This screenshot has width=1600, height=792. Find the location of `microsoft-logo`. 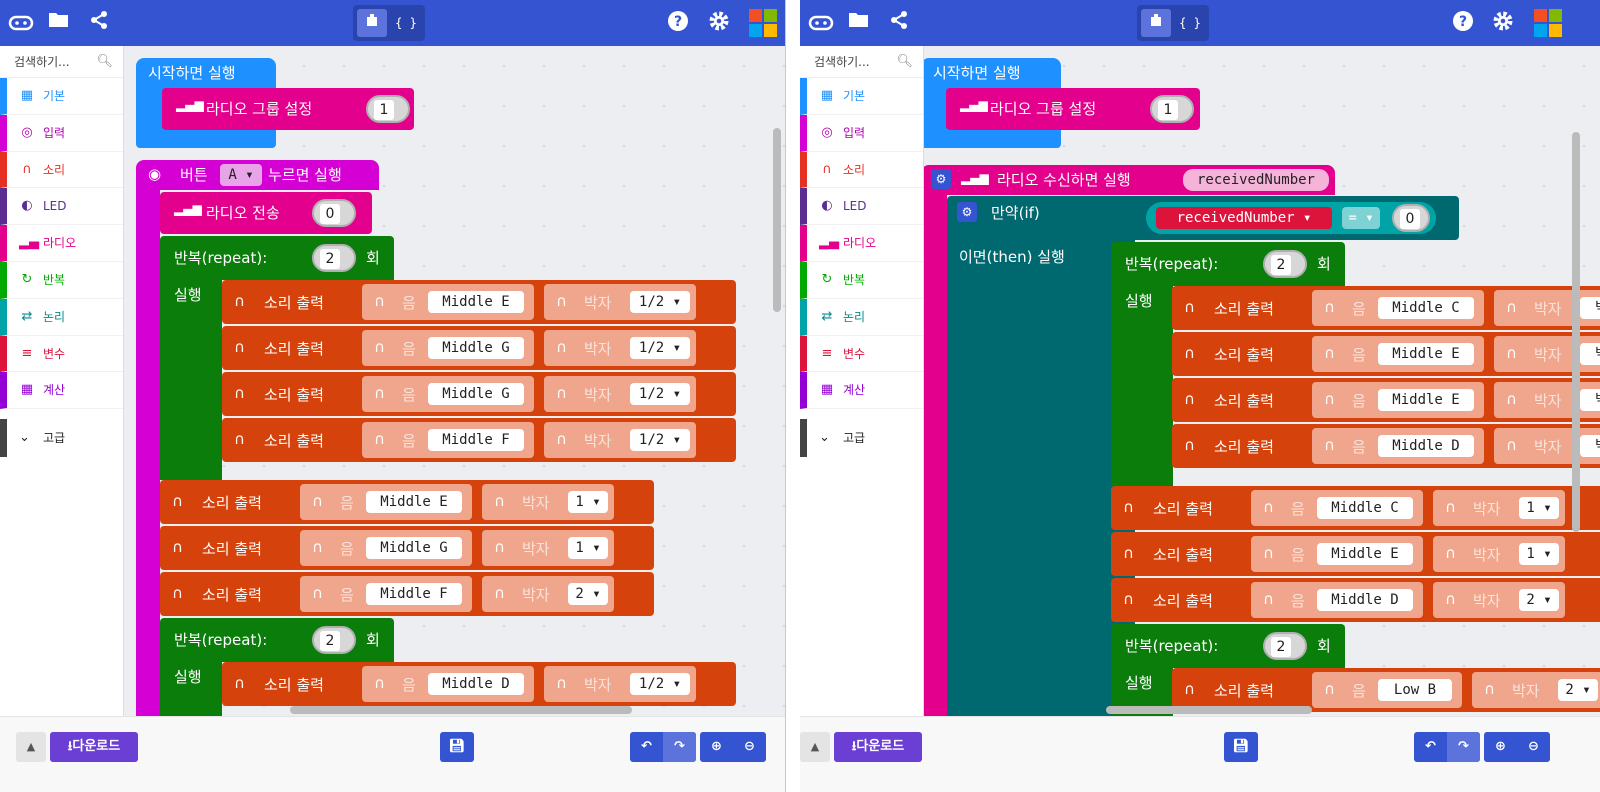

microsoft-logo is located at coordinates (763, 23).